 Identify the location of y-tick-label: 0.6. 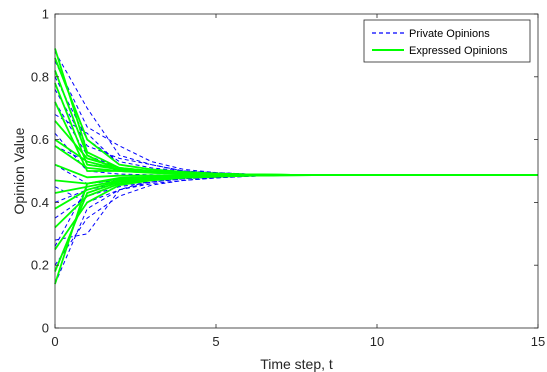
(40, 139).